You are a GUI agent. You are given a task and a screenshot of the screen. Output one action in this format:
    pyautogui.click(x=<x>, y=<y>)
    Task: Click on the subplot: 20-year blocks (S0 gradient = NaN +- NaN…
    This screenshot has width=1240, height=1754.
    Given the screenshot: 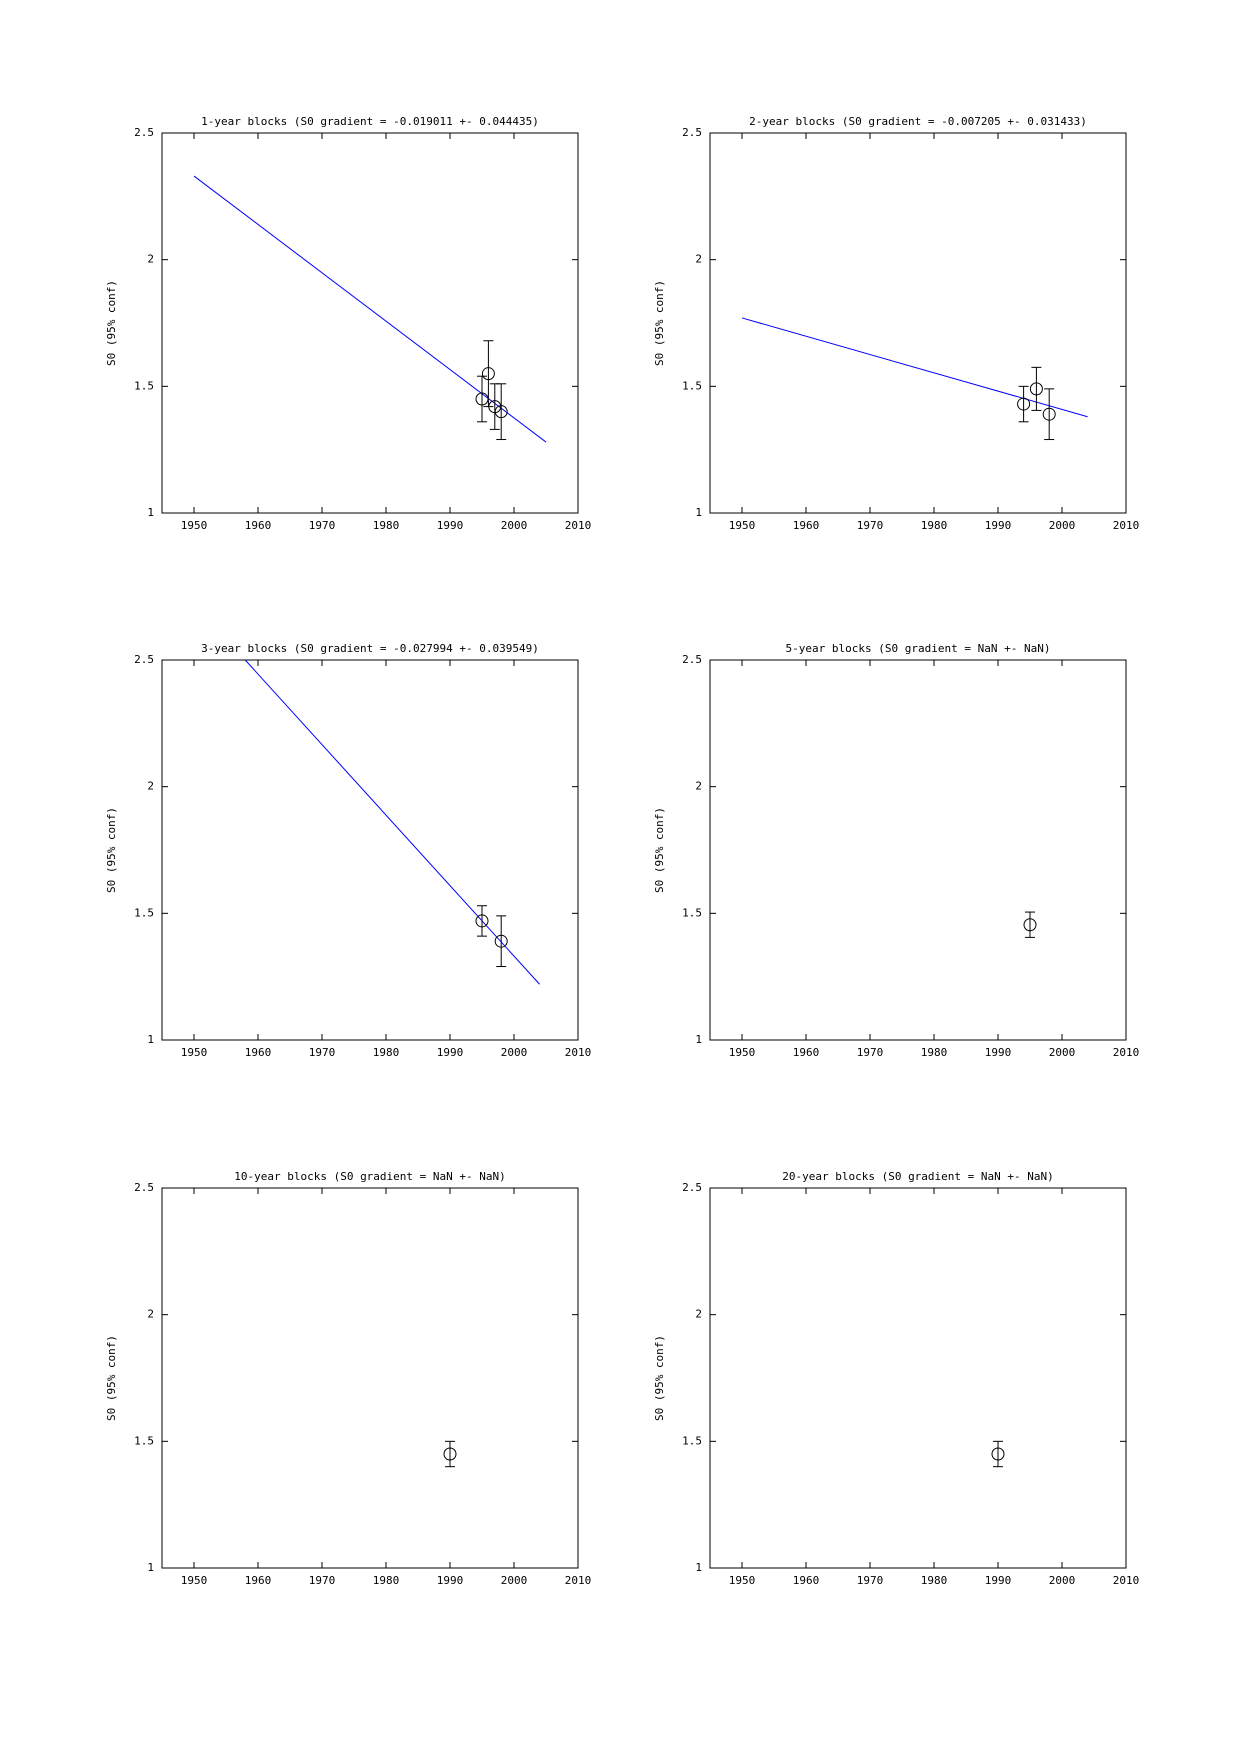 What is the action you would take?
    pyautogui.click(x=896, y=1378)
    